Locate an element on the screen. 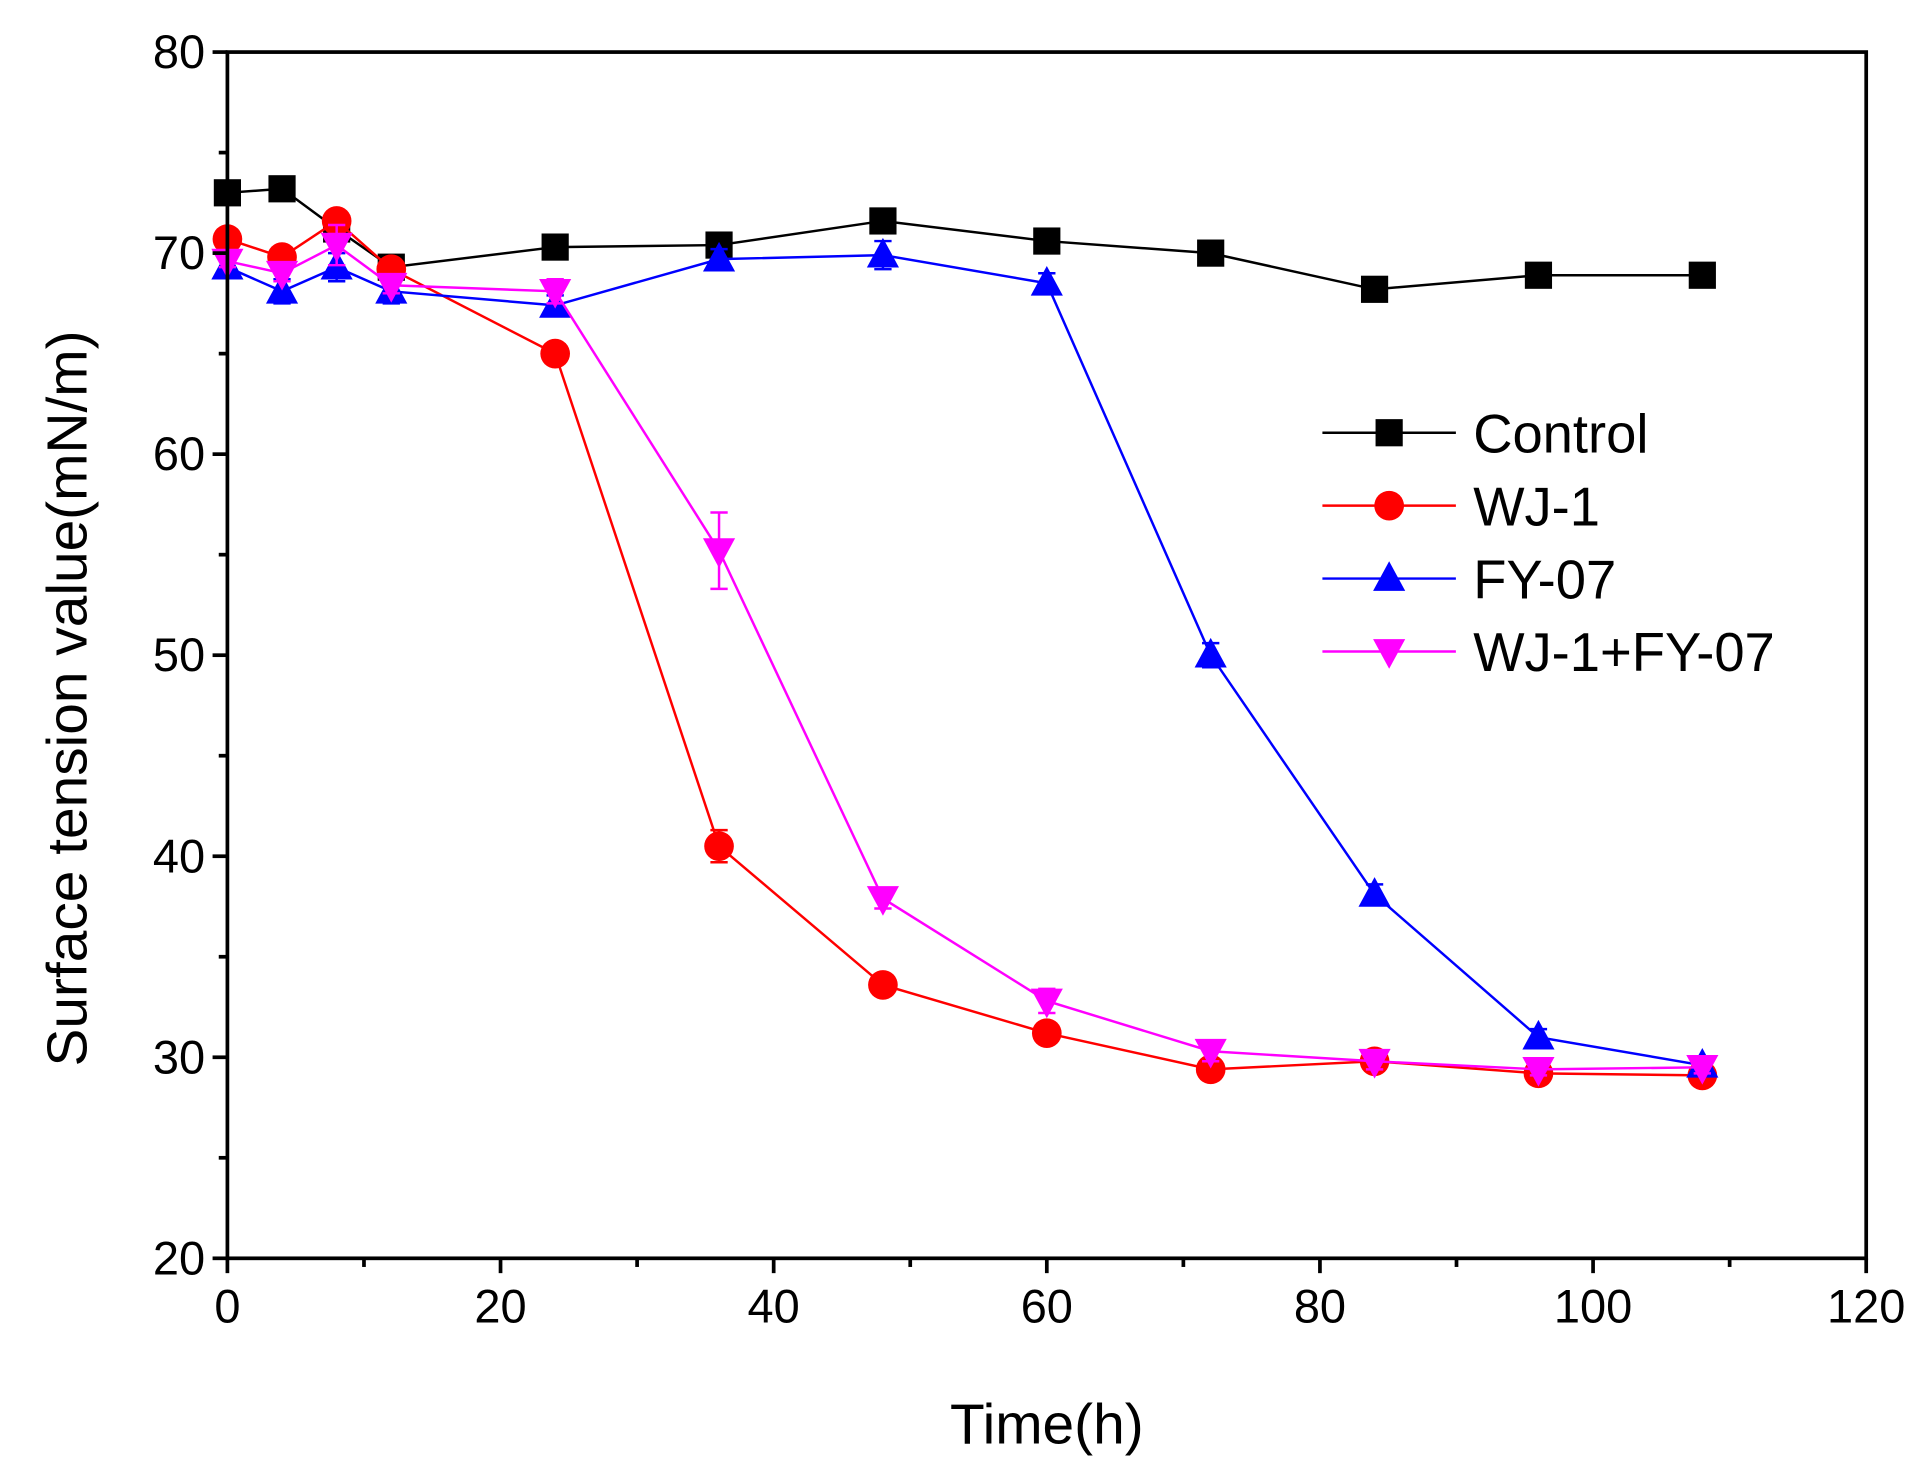 This screenshot has width=1928, height=1476. legend-item: Control is located at coordinates (1485, 434).